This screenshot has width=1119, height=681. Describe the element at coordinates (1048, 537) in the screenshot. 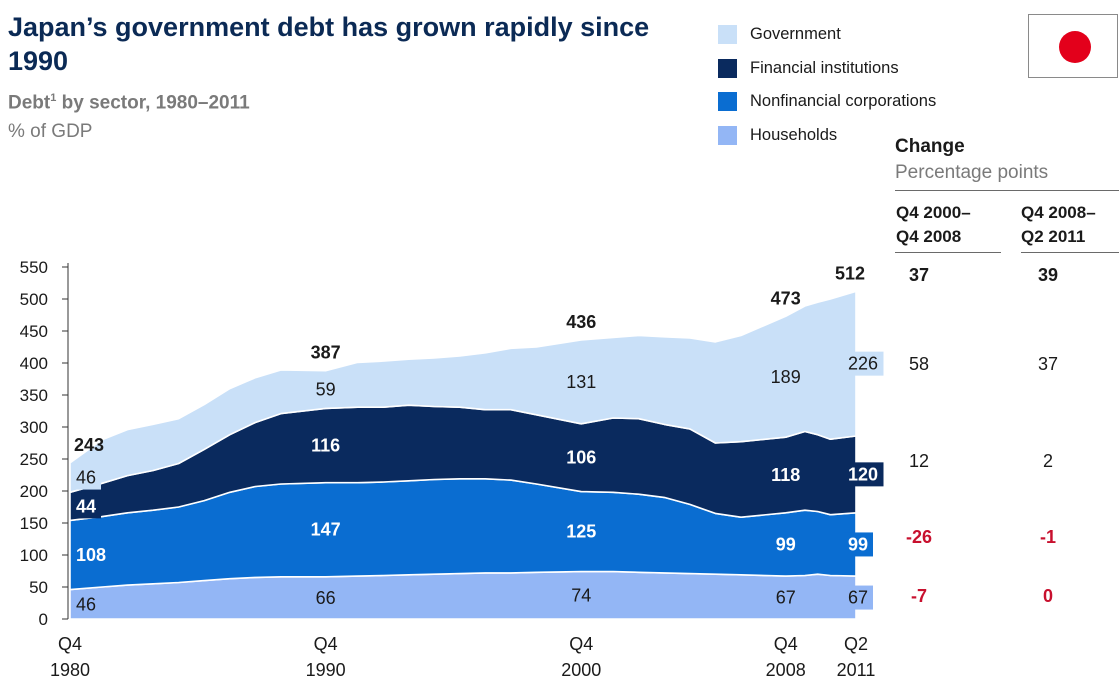

I see `change-value-nonfinancial-corporations-2: -1` at that location.